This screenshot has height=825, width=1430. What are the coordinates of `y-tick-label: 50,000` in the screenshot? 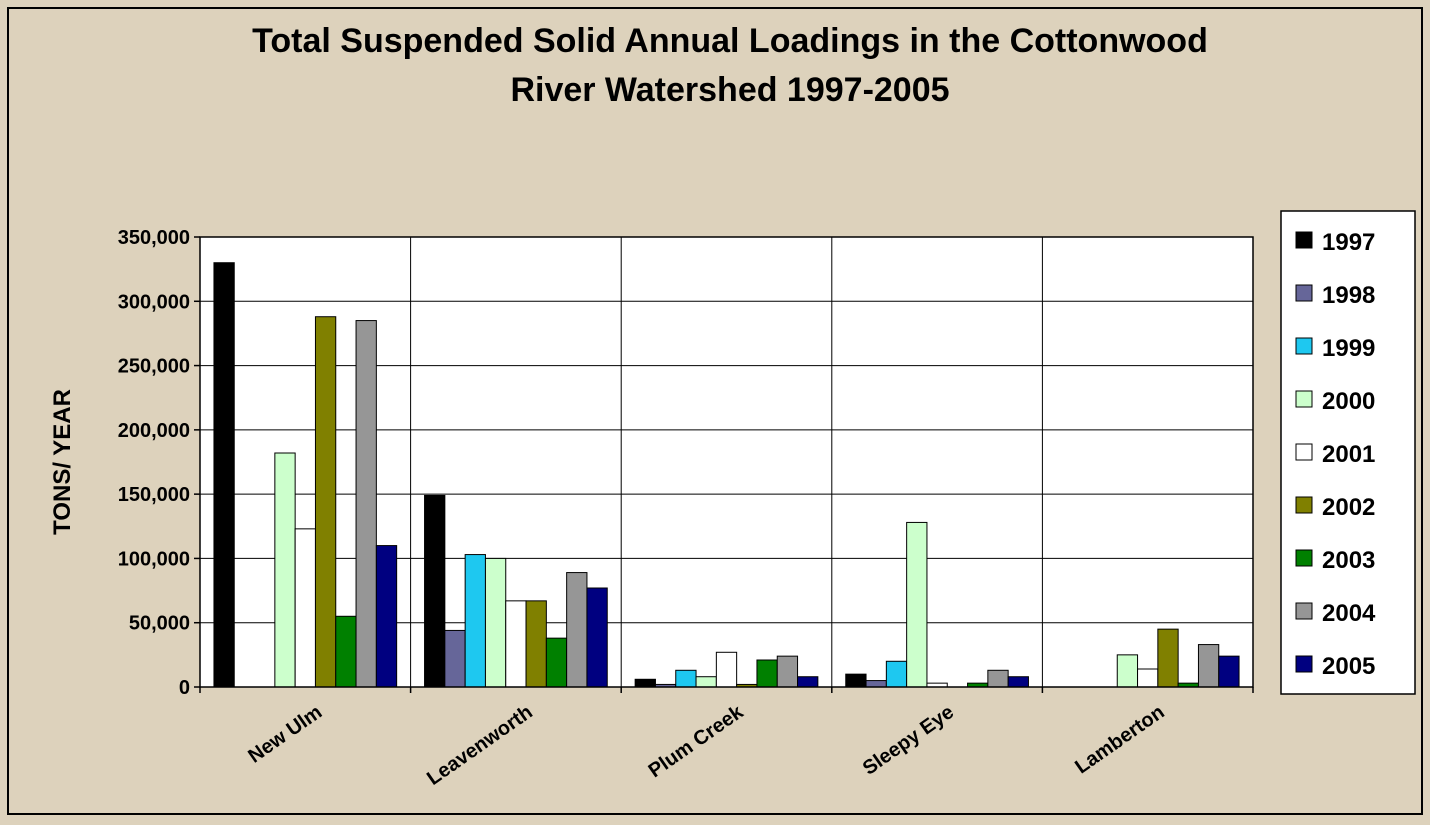 It's located at (159, 624).